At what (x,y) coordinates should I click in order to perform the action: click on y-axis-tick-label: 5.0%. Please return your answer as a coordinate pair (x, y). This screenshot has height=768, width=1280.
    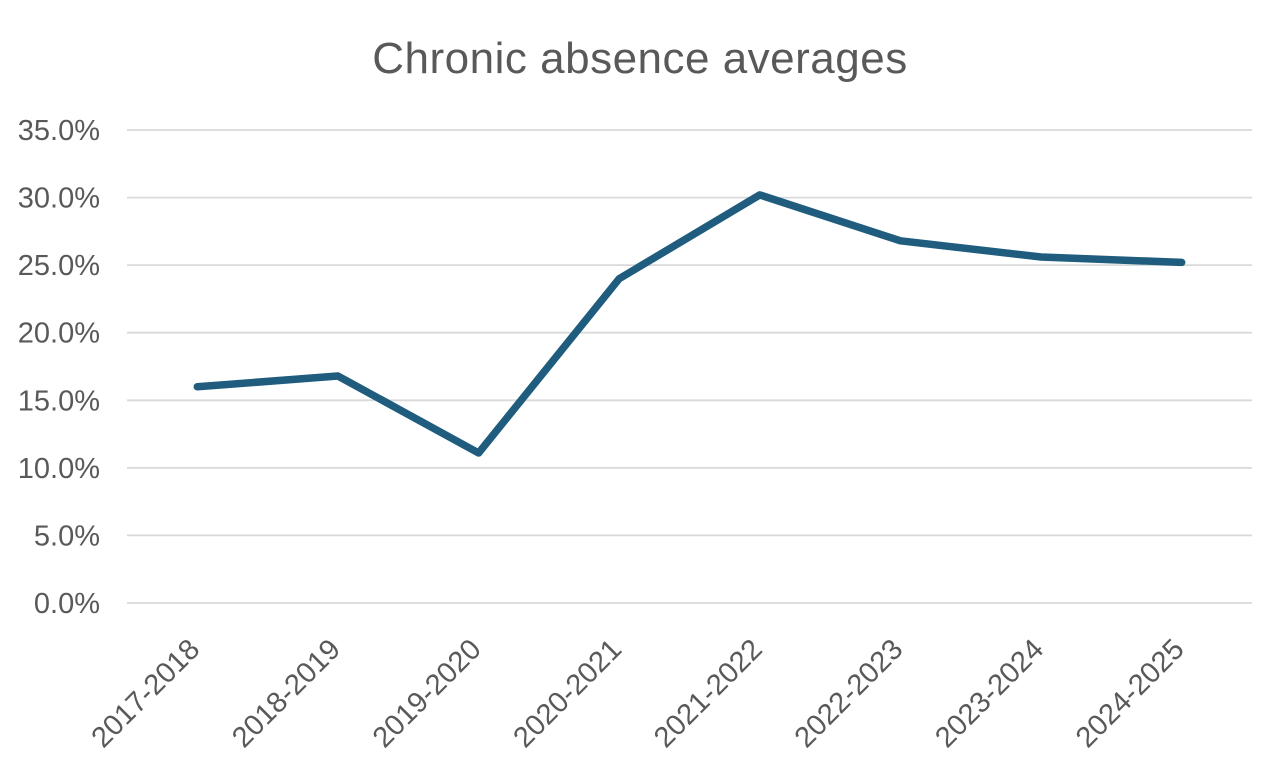
    Looking at the image, I should click on (67, 536).